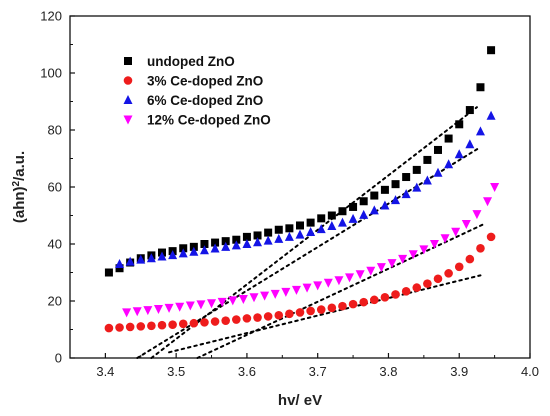  What do you see at coordinates (205, 81) in the screenshot?
I see `legend-label: 3% Ce-doped ZnO` at bounding box center [205, 81].